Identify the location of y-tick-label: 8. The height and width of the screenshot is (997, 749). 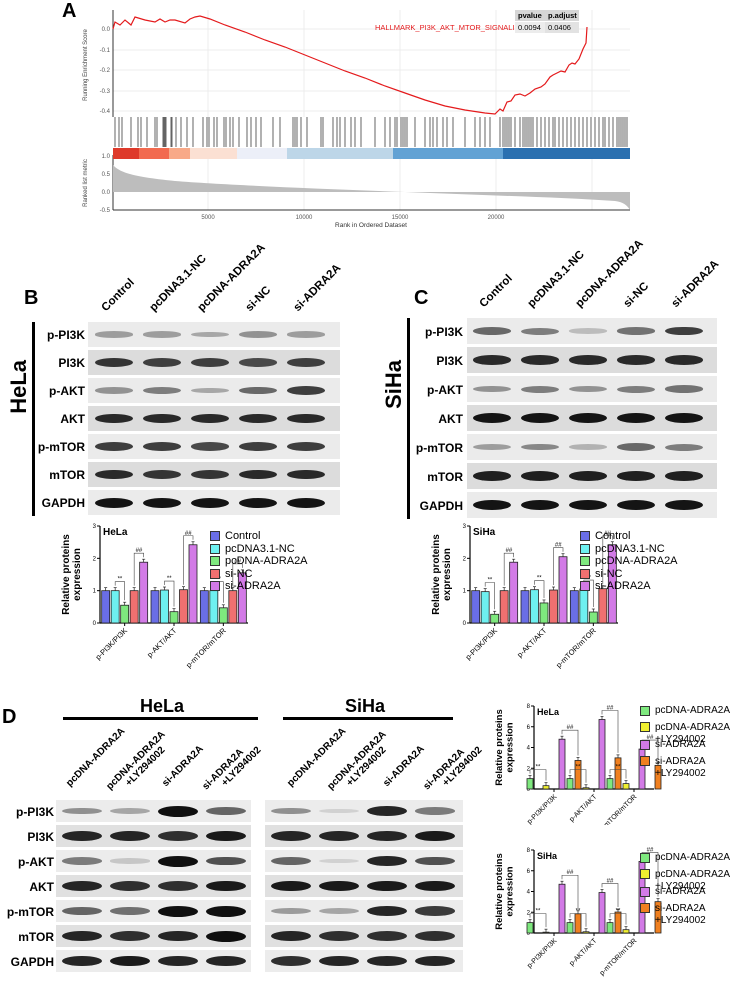
(529, 851).